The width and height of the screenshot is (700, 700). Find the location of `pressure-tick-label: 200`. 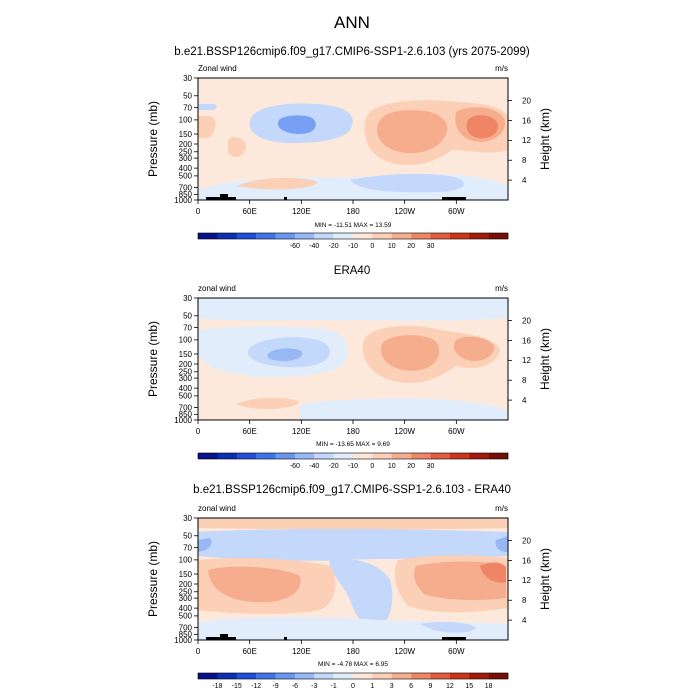

pressure-tick-label: 200 is located at coordinates (186, 584).